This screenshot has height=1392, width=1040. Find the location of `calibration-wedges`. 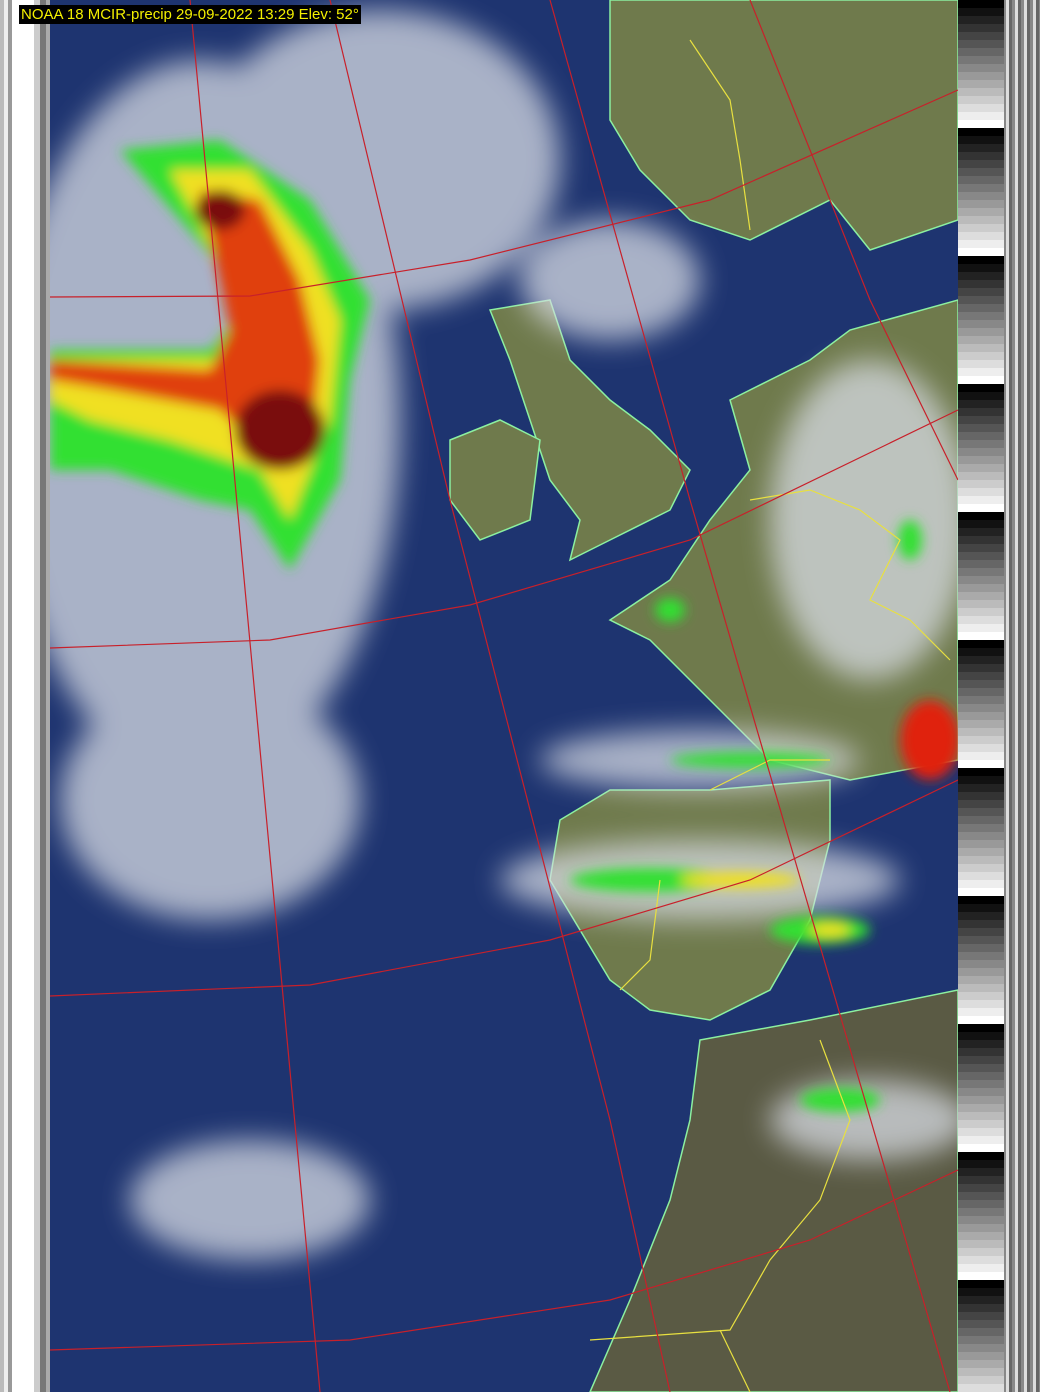

calibration-wedges is located at coordinates (981, 696).